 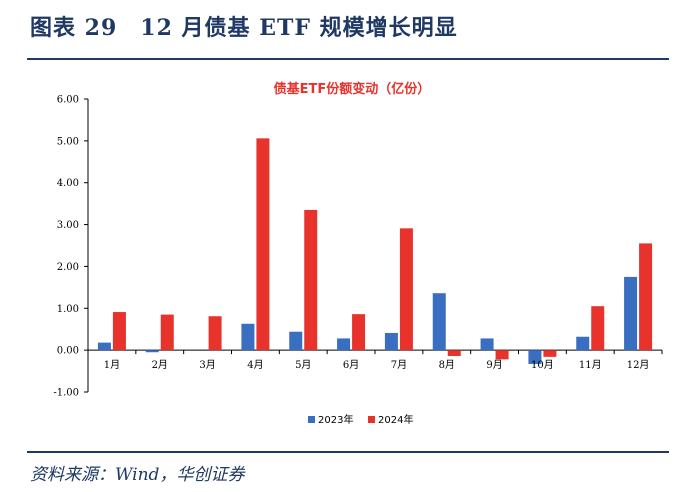 I want to click on x-tick-label: 2月, so click(x=160, y=365).